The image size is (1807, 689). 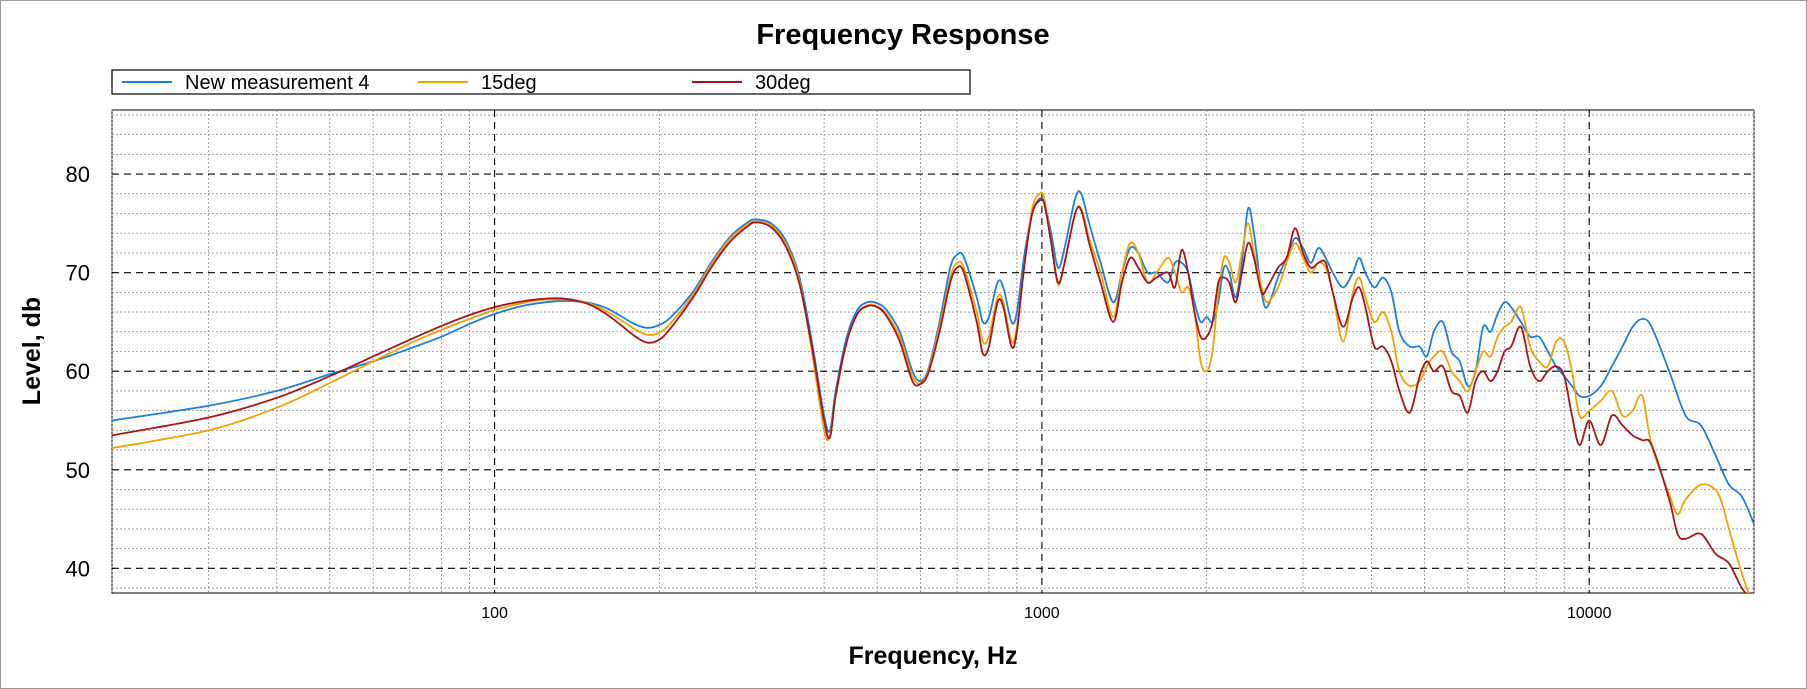 What do you see at coordinates (277, 83) in the screenshot?
I see `legend-label: New measurement 4` at bounding box center [277, 83].